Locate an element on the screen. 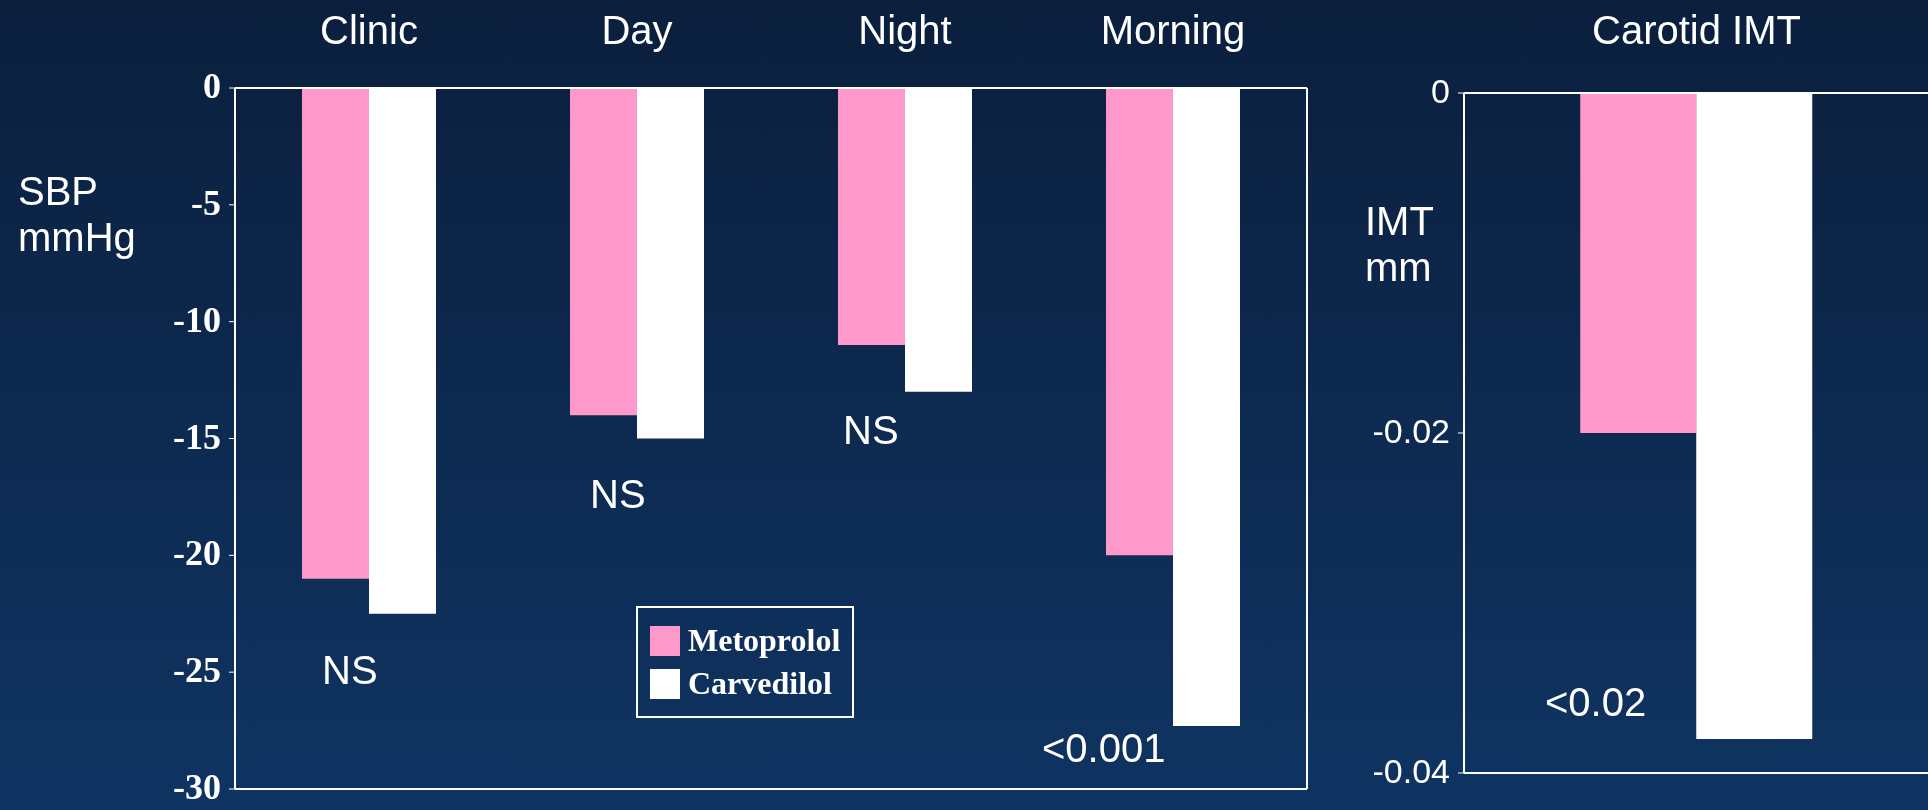 The image size is (1928, 810). y-tick-label: -25 is located at coordinates (197, 670).